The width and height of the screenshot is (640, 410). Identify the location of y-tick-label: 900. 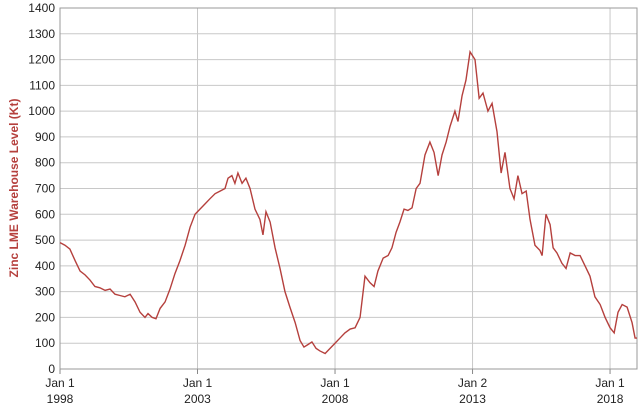
(45, 137).